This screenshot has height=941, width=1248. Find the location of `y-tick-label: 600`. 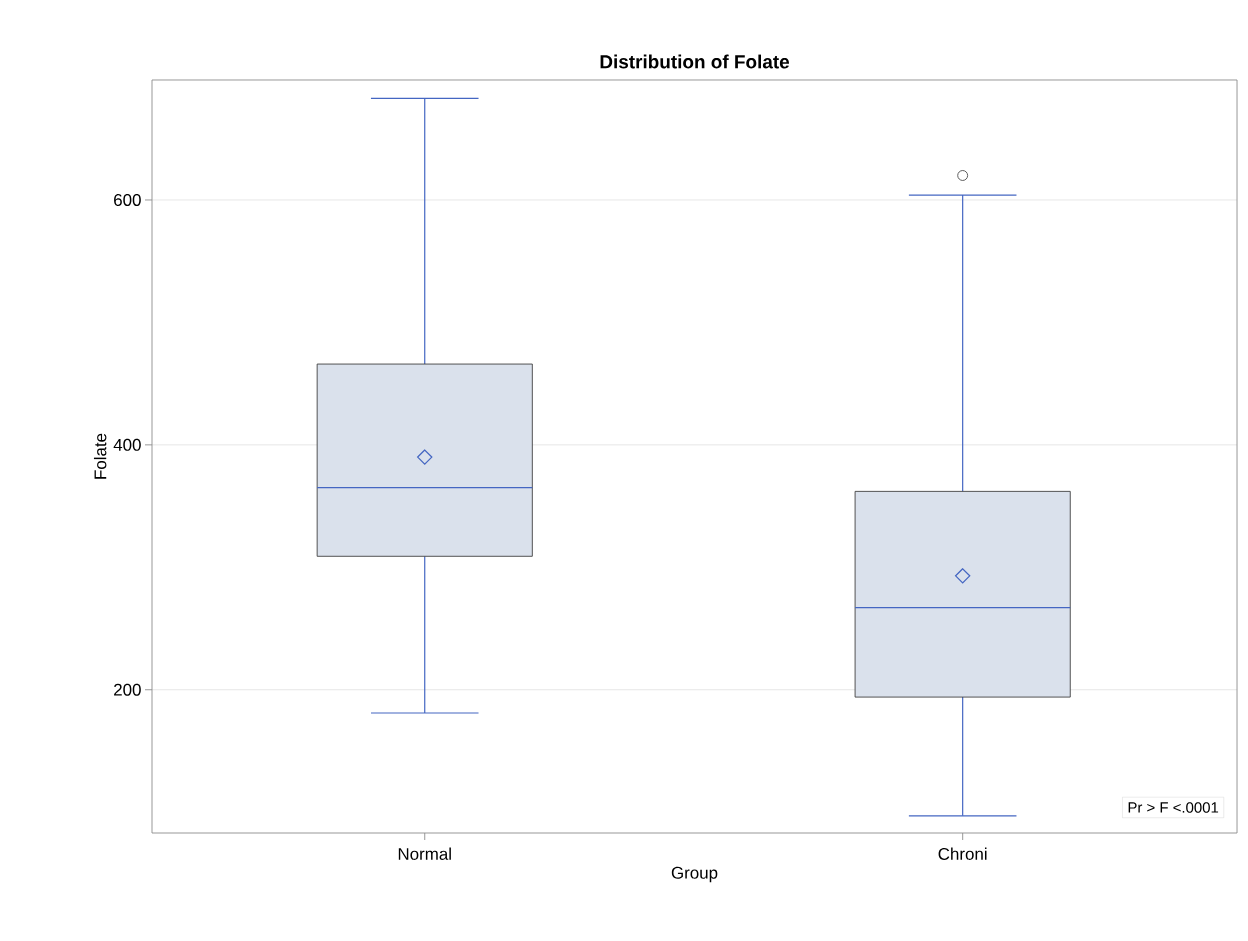

y-tick-label: 600 is located at coordinates (127, 199).